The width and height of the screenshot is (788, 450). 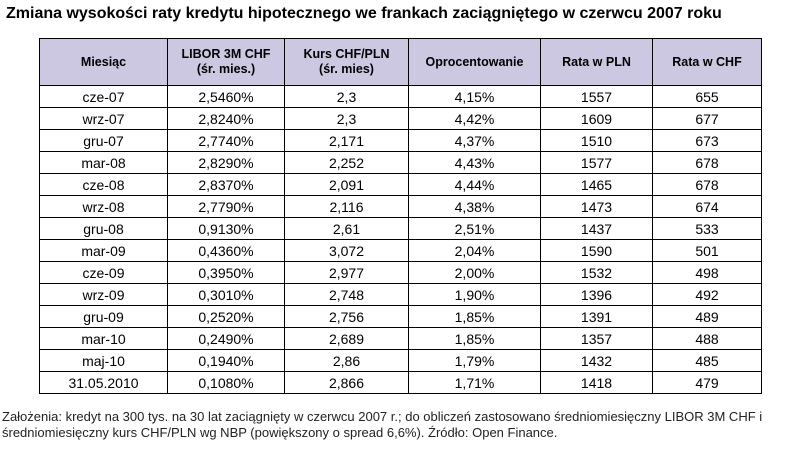 I want to click on cell-interest: 4,44%, so click(x=474, y=184).